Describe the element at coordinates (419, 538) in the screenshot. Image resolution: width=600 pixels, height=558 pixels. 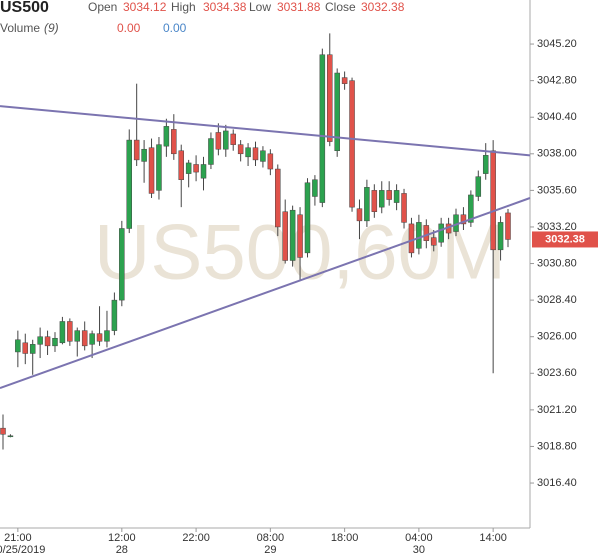
I see `x-tick-label: 04:00` at that location.